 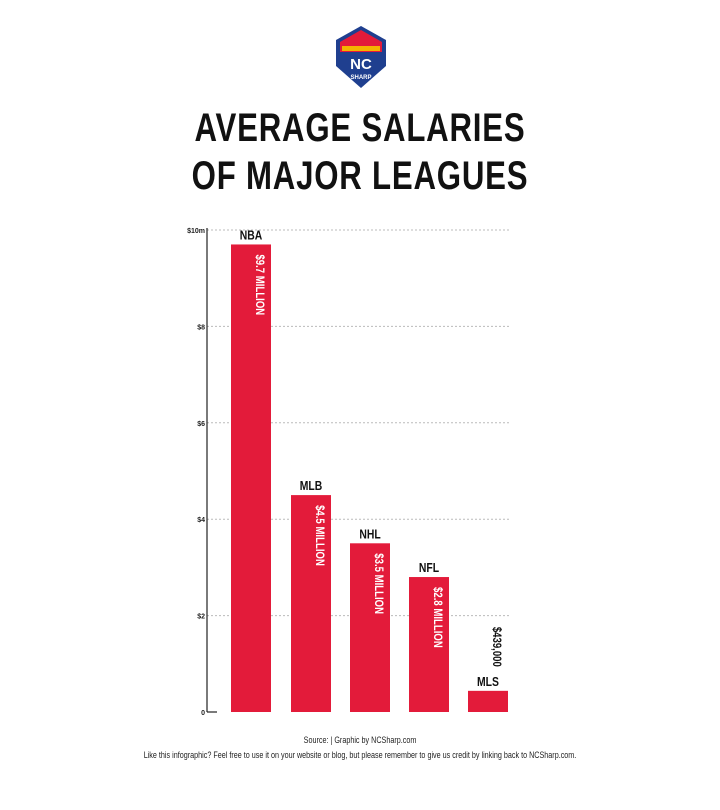 I want to click on value-label: $439,000, so click(x=496, y=647).